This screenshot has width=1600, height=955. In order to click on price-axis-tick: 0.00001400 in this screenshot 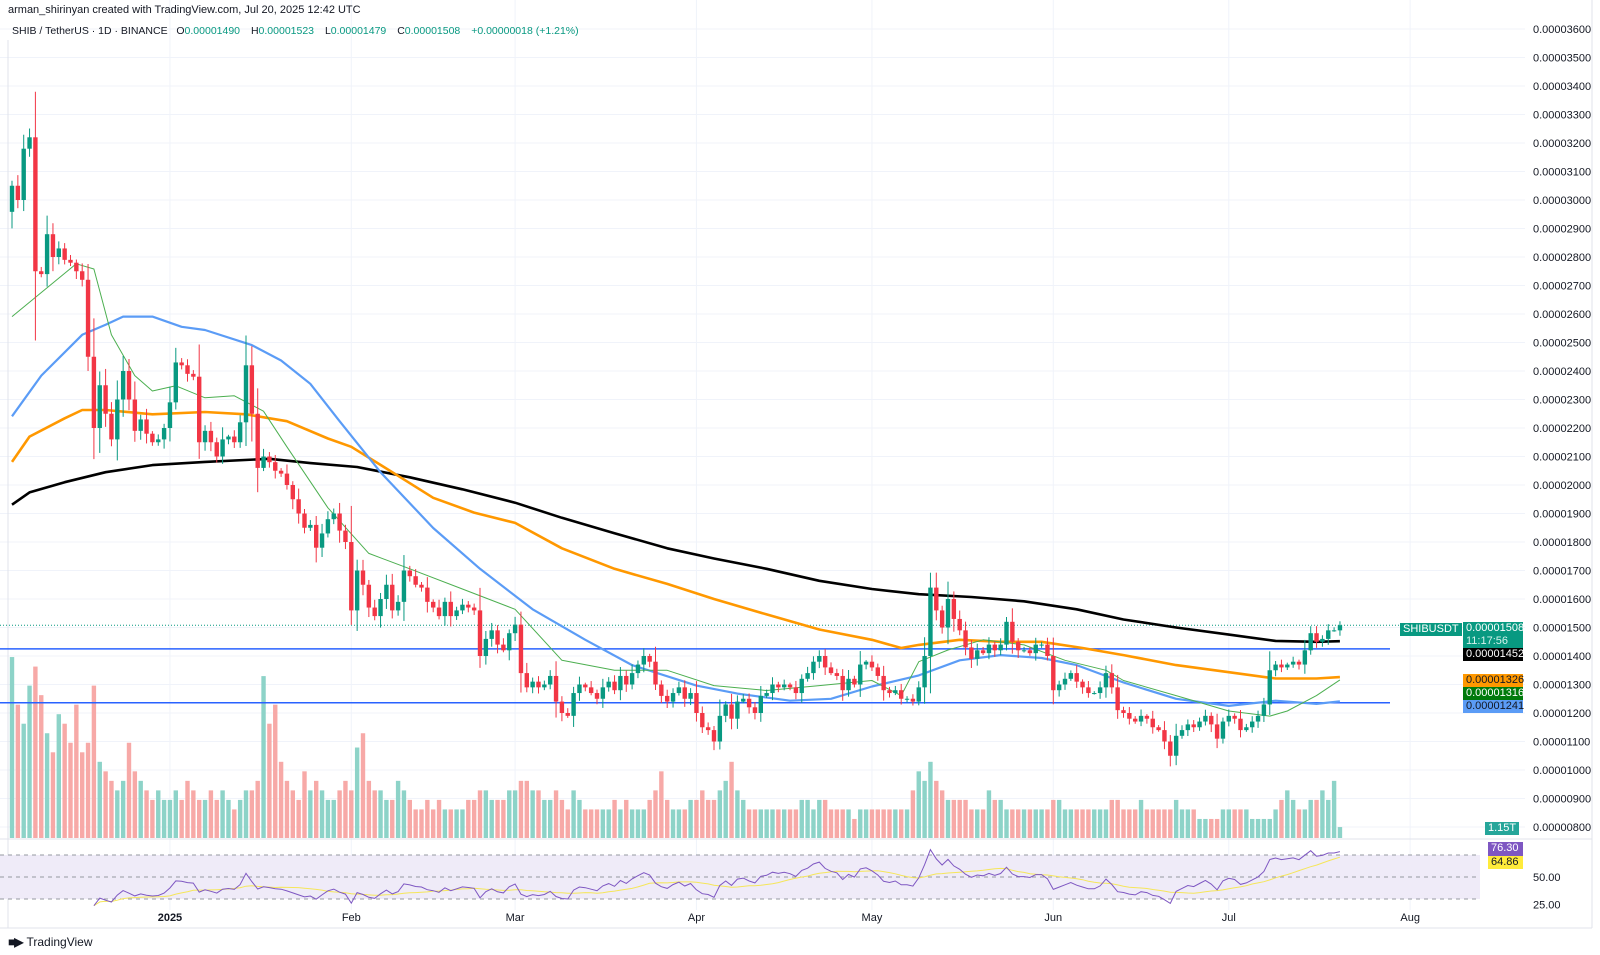, I will do `click(1562, 657)`.